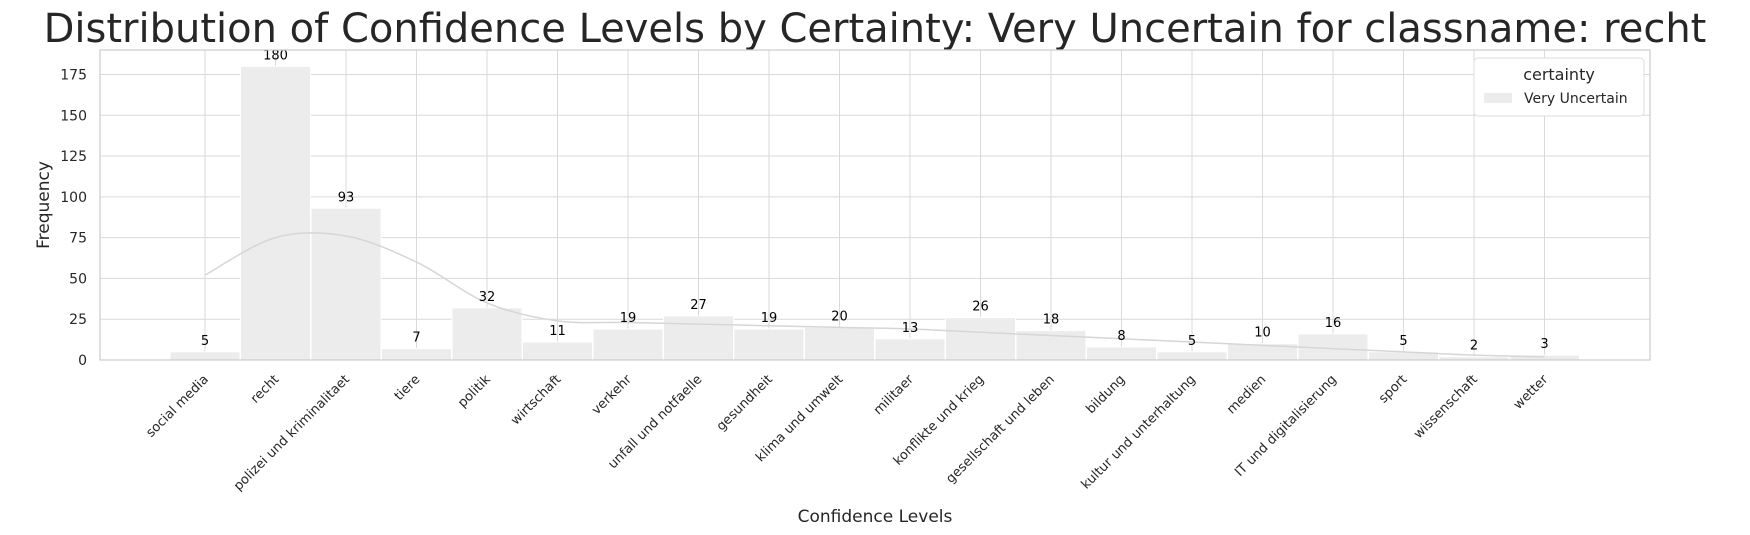 This screenshot has height=535, width=1750. Describe the element at coordinates (1121, 336) in the screenshot. I see `data-label: 8` at that location.